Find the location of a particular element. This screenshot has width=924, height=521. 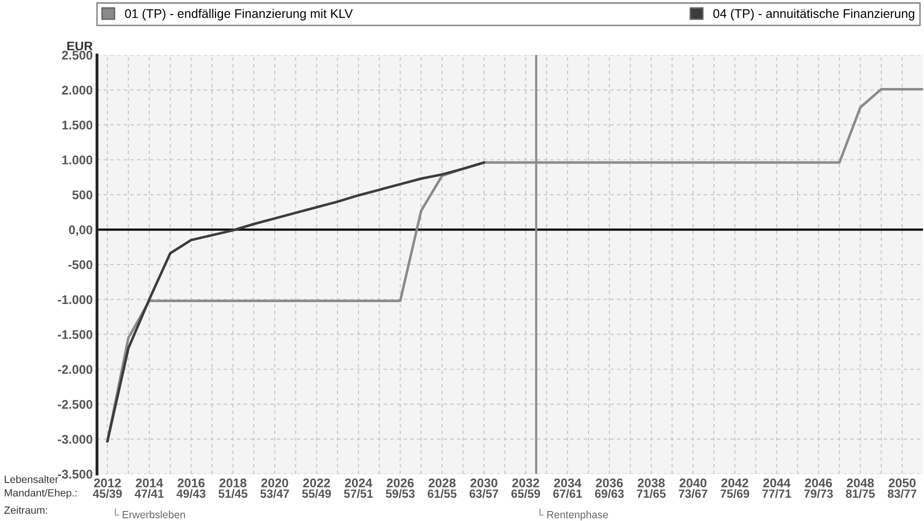

y-tick-label: 2.000 is located at coordinates (77, 90).